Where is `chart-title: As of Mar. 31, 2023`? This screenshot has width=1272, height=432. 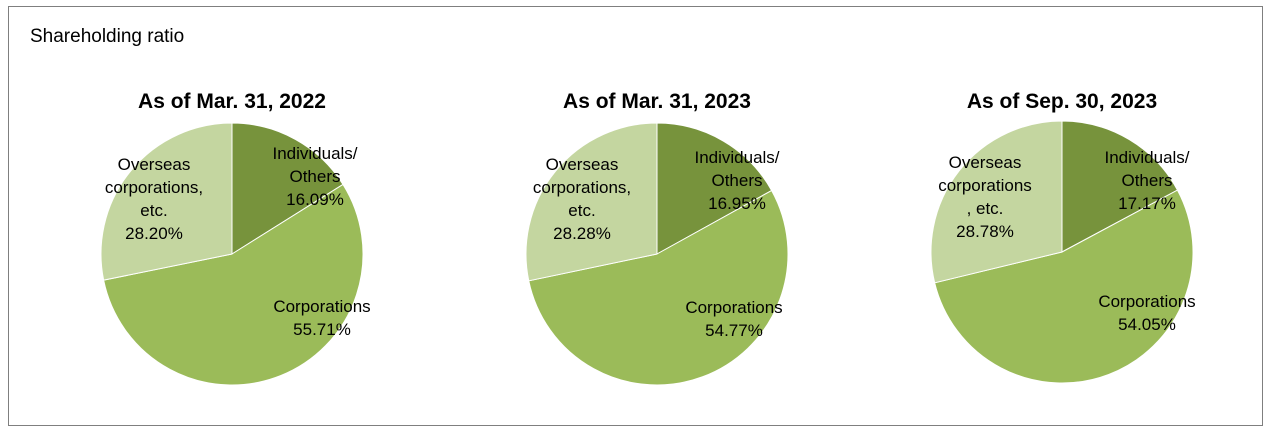 chart-title: As of Mar. 31, 2023 is located at coordinates (657, 101).